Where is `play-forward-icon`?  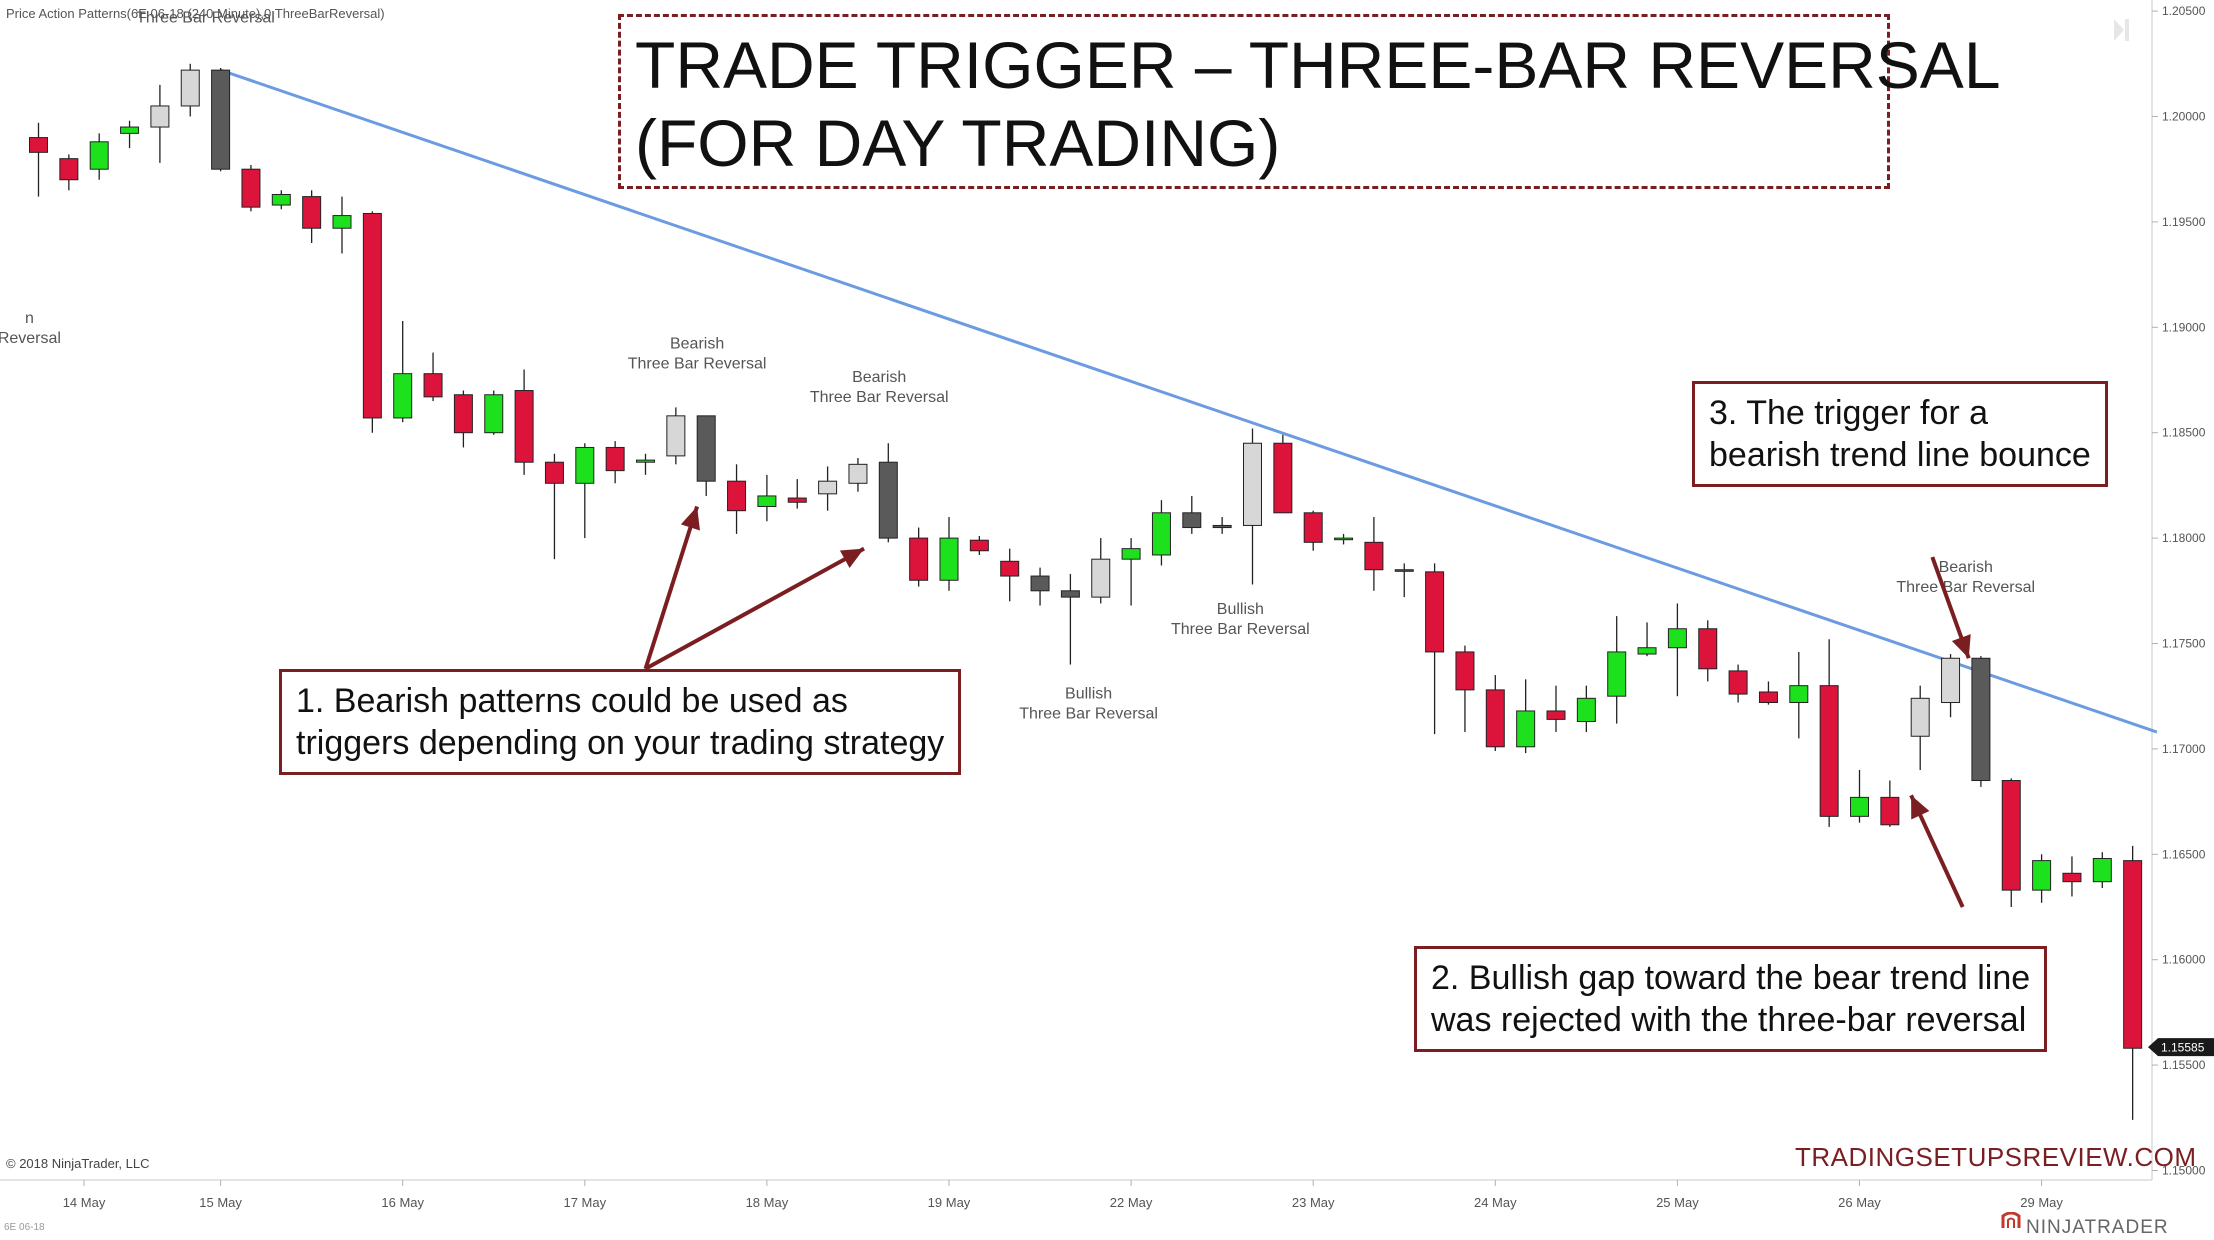 play-forward-icon is located at coordinates (2122, 30).